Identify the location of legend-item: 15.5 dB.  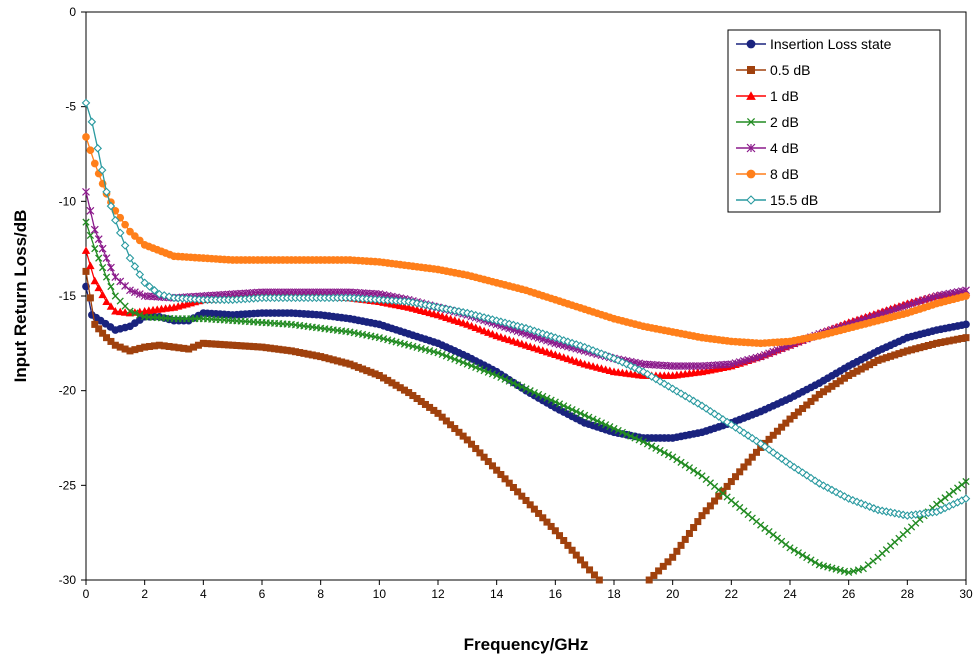
(777, 200).